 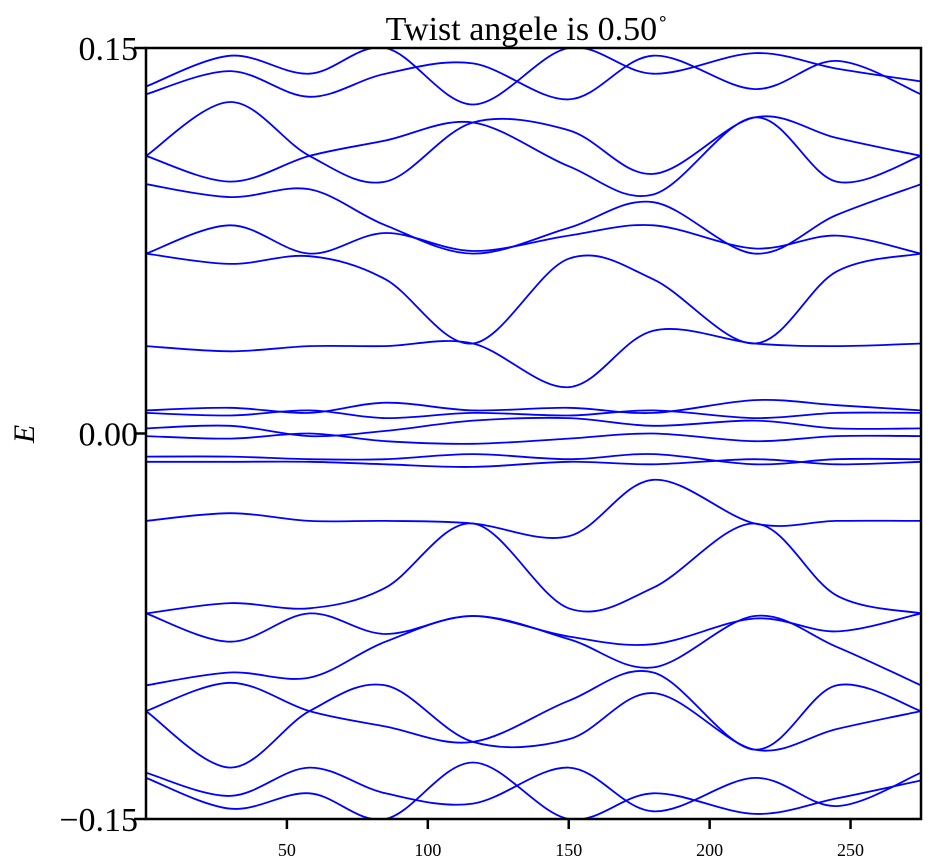 What do you see at coordinates (568, 850) in the screenshot?
I see `x-tick-label: 150` at bounding box center [568, 850].